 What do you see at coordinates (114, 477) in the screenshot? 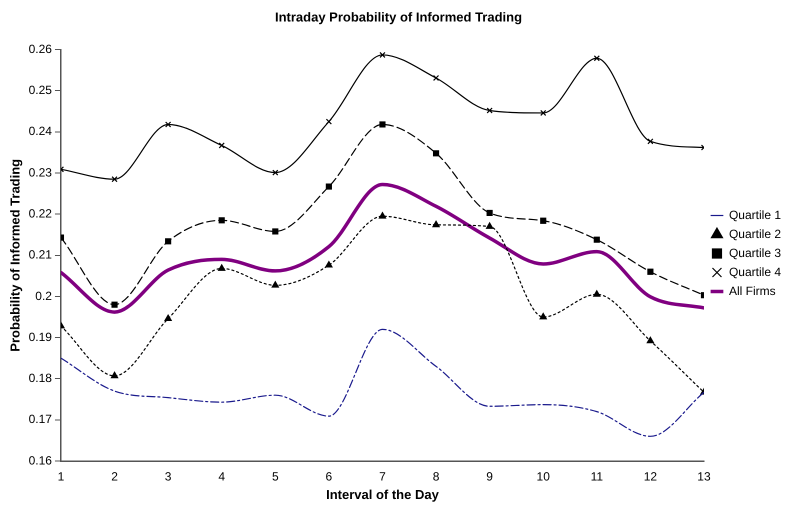
I see `x-tick-label: 2` at bounding box center [114, 477].